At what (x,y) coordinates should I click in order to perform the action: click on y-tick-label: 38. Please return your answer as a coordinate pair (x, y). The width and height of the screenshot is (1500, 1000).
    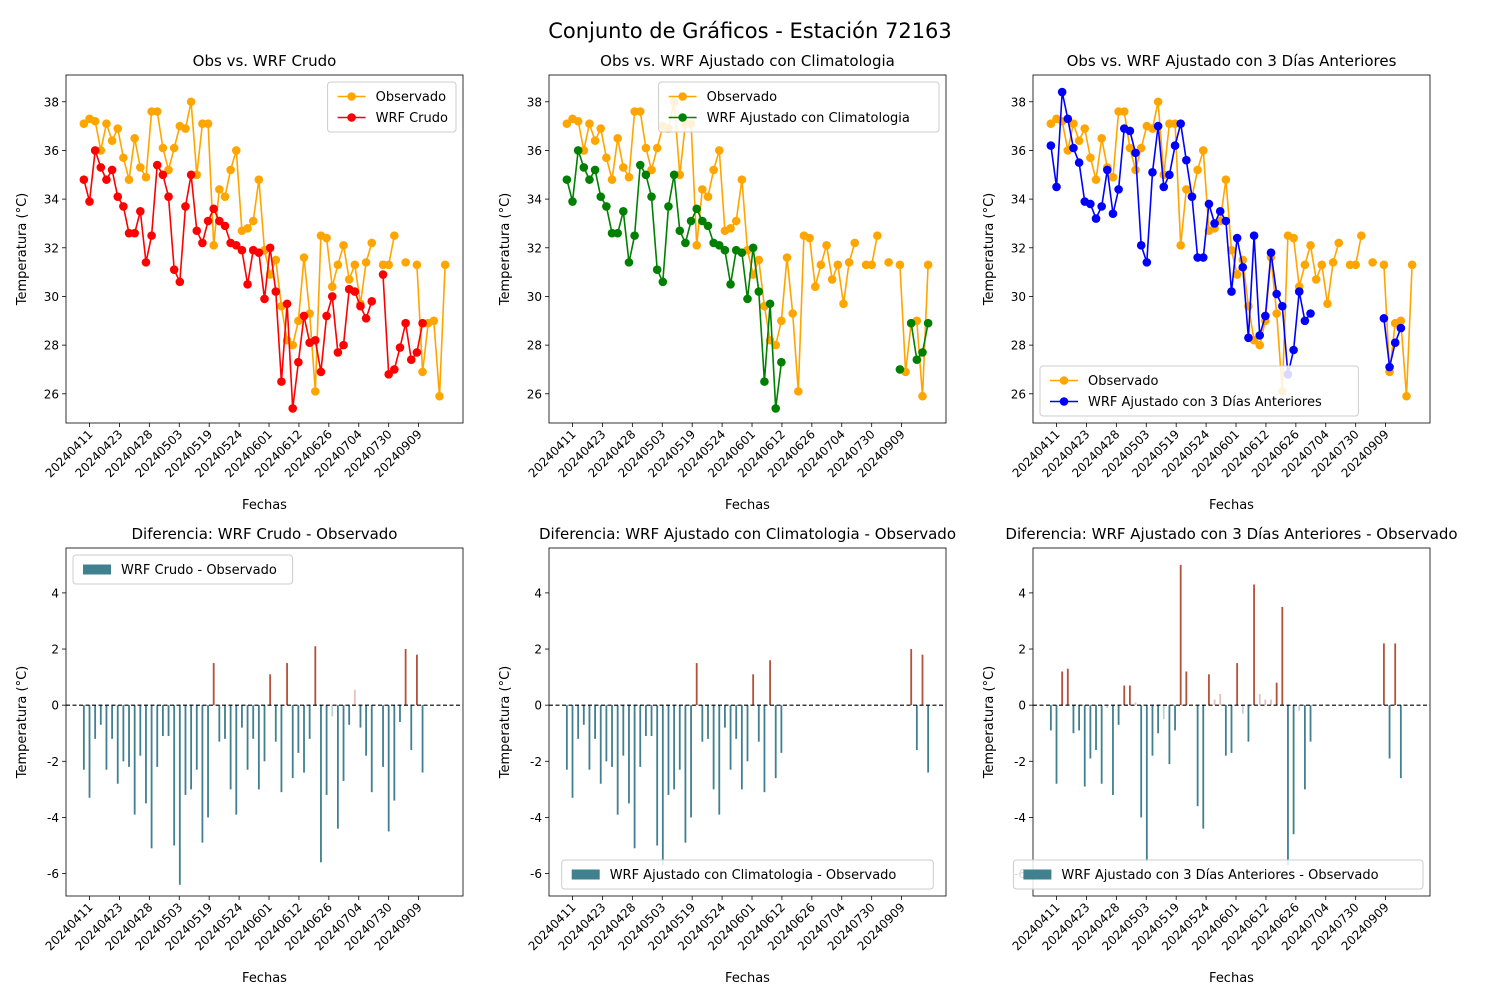
    Looking at the image, I should click on (534, 102).